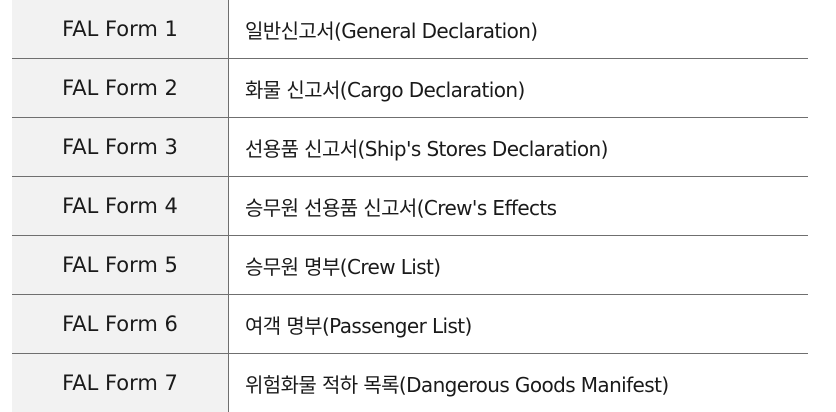 The width and height of the screenshot is (836, 412). What do you see at coordinates (120, 383) in the screenshot?
I see `form-number-cell: FAL Form 7` at bounding box center [120, 383].